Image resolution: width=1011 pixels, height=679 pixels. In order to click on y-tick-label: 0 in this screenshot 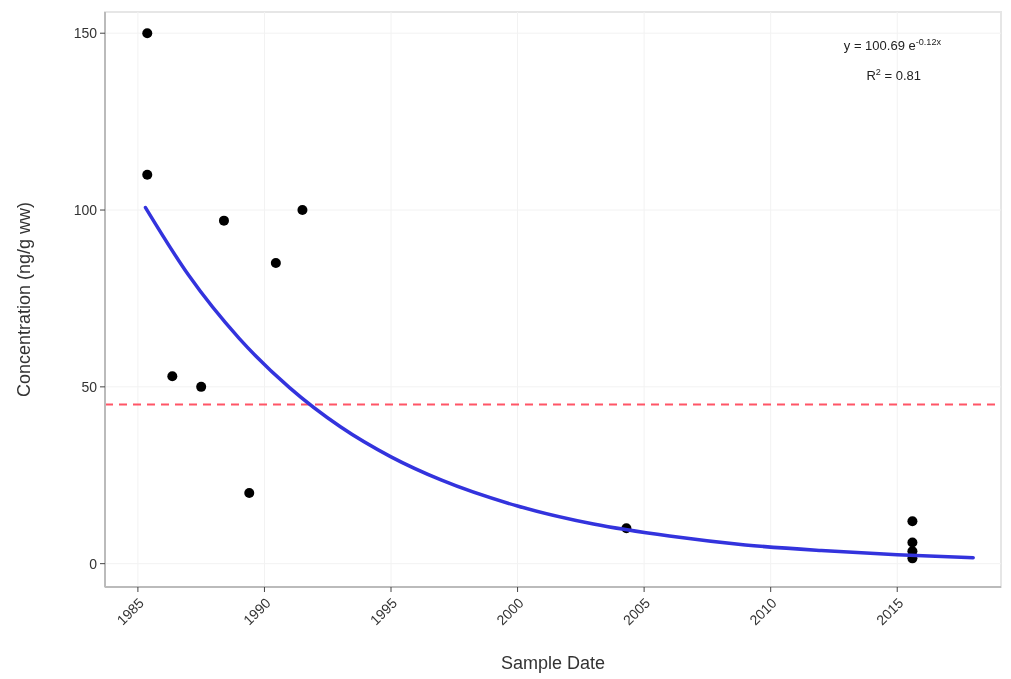, I will do `click(93, 563)`.